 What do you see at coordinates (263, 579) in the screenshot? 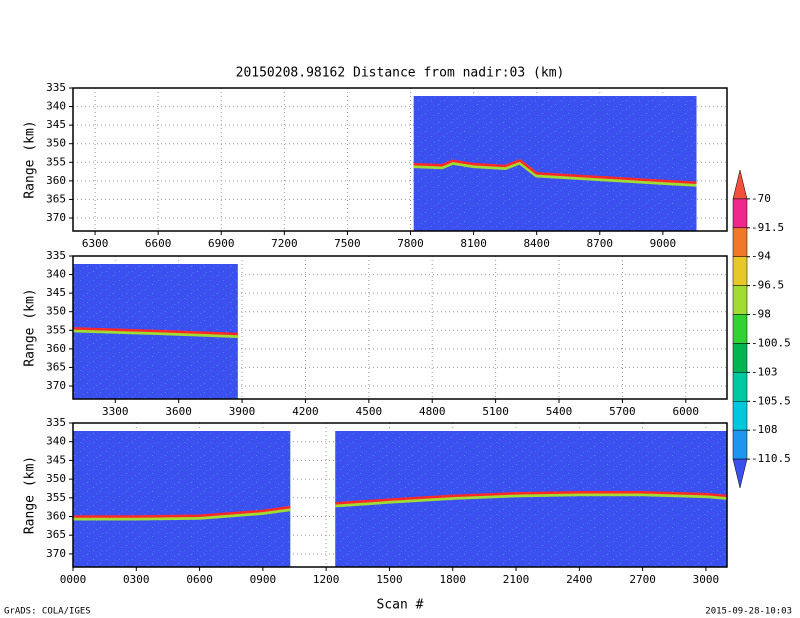
I see `x-tick-label: 0900` at bounding box center [263, 579].